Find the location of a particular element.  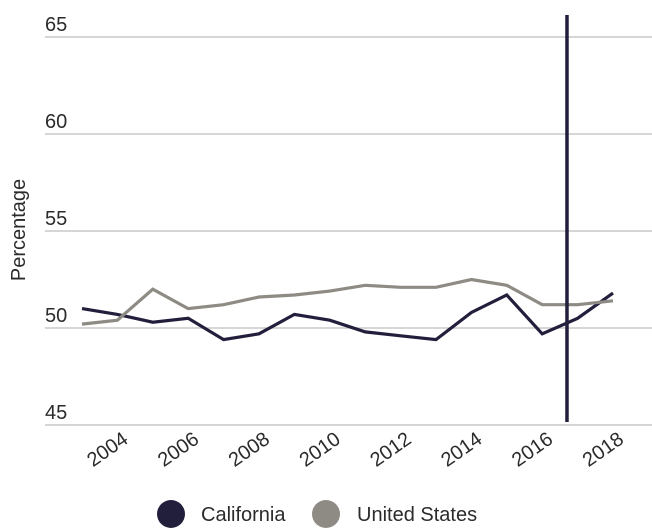

legend: California United States is located at coordinates (317, 514).